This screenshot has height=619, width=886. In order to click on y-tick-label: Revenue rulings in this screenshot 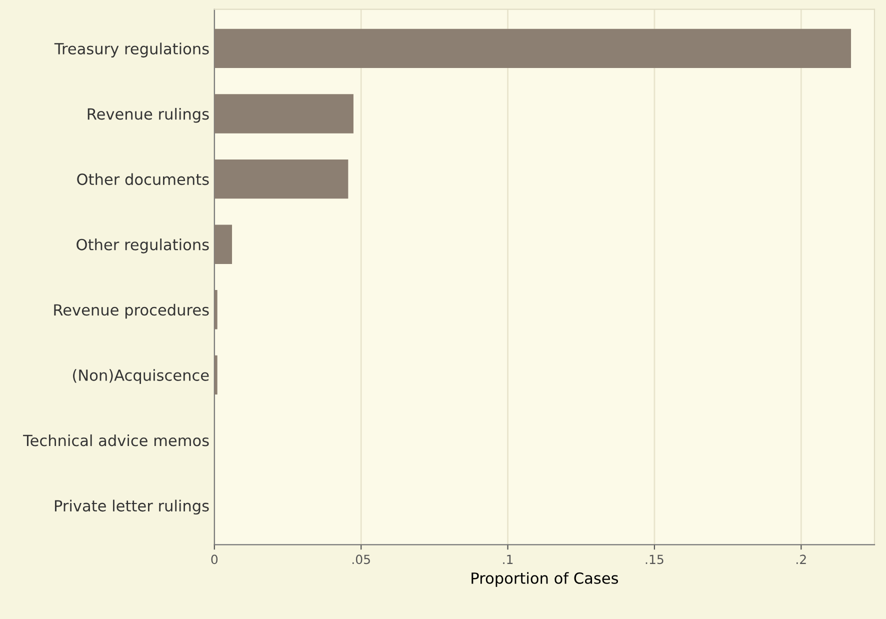, I will do `click(148, 115)`.